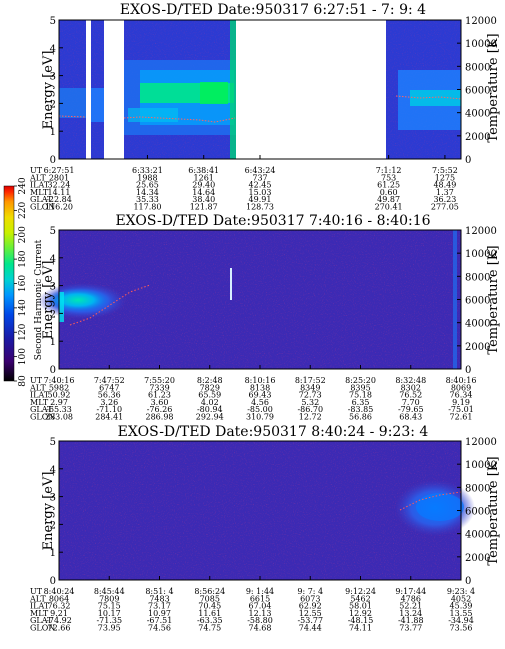 This screenshot has width=505, height=649. Describe the element at coordinates (260, 628) in the screenshot. I see `orbit-table-cell: 74.68` at that location.